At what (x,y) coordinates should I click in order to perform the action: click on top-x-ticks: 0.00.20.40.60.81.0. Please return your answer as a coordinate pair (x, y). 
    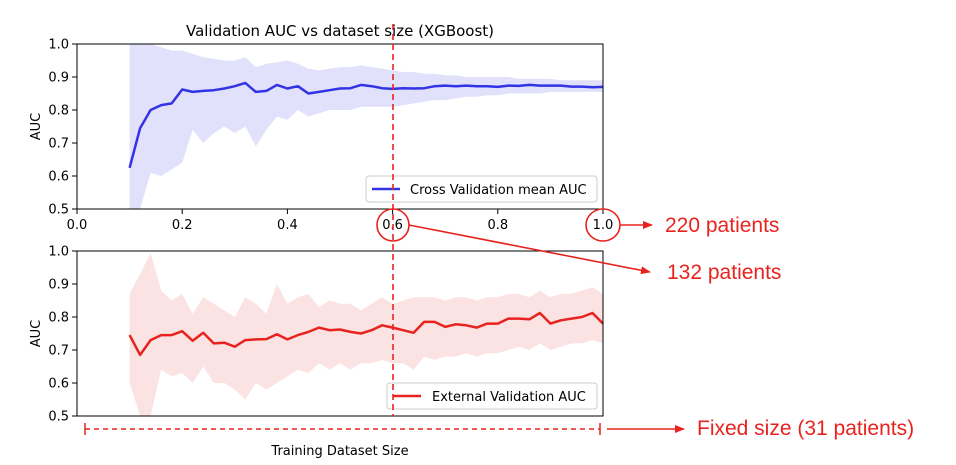
    Looking at the image, I should click on (340, 221).